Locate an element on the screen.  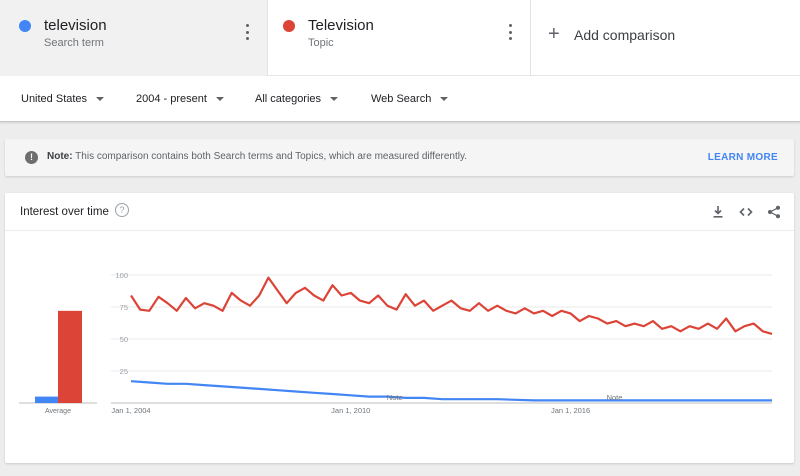
share-icon is located at coordinates (774, 212).